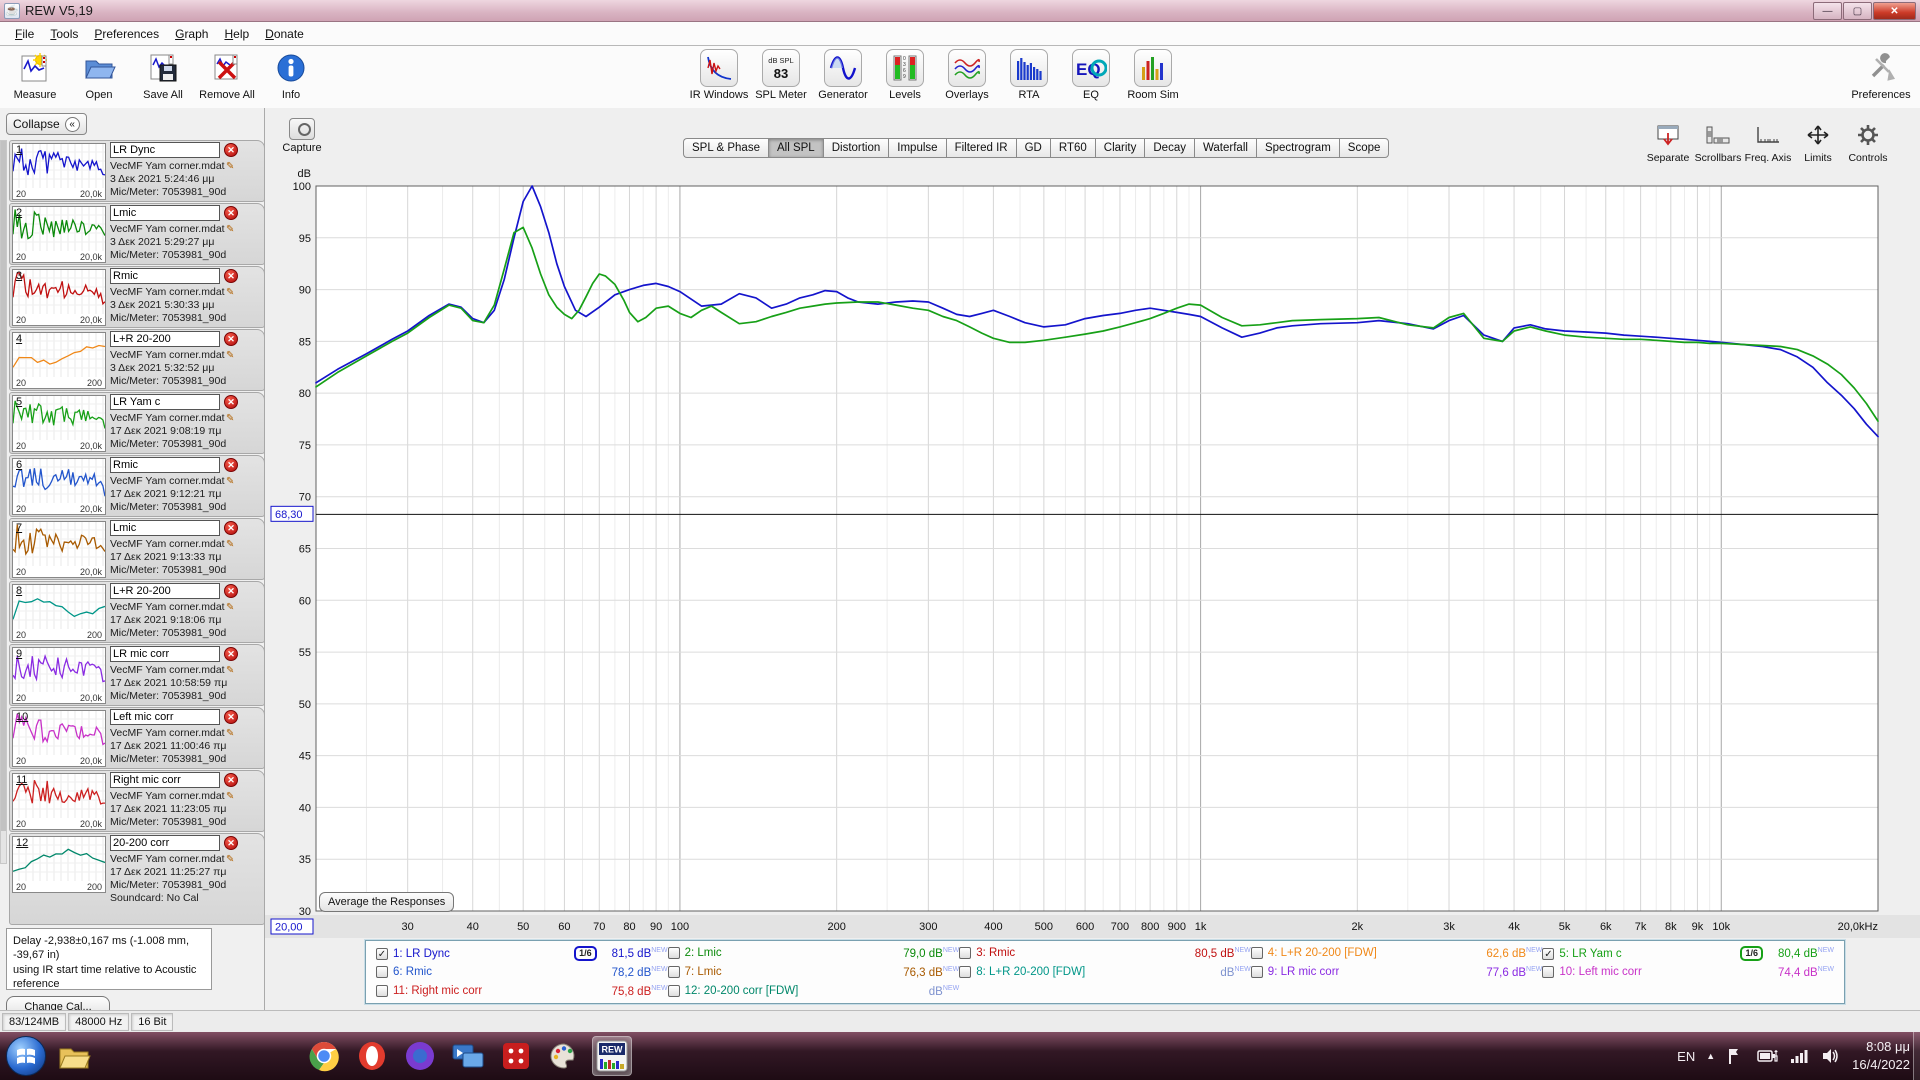 This screenshot has height=1080, width=1920. I want to click on limits-button: Limits, so click(1818, 142).